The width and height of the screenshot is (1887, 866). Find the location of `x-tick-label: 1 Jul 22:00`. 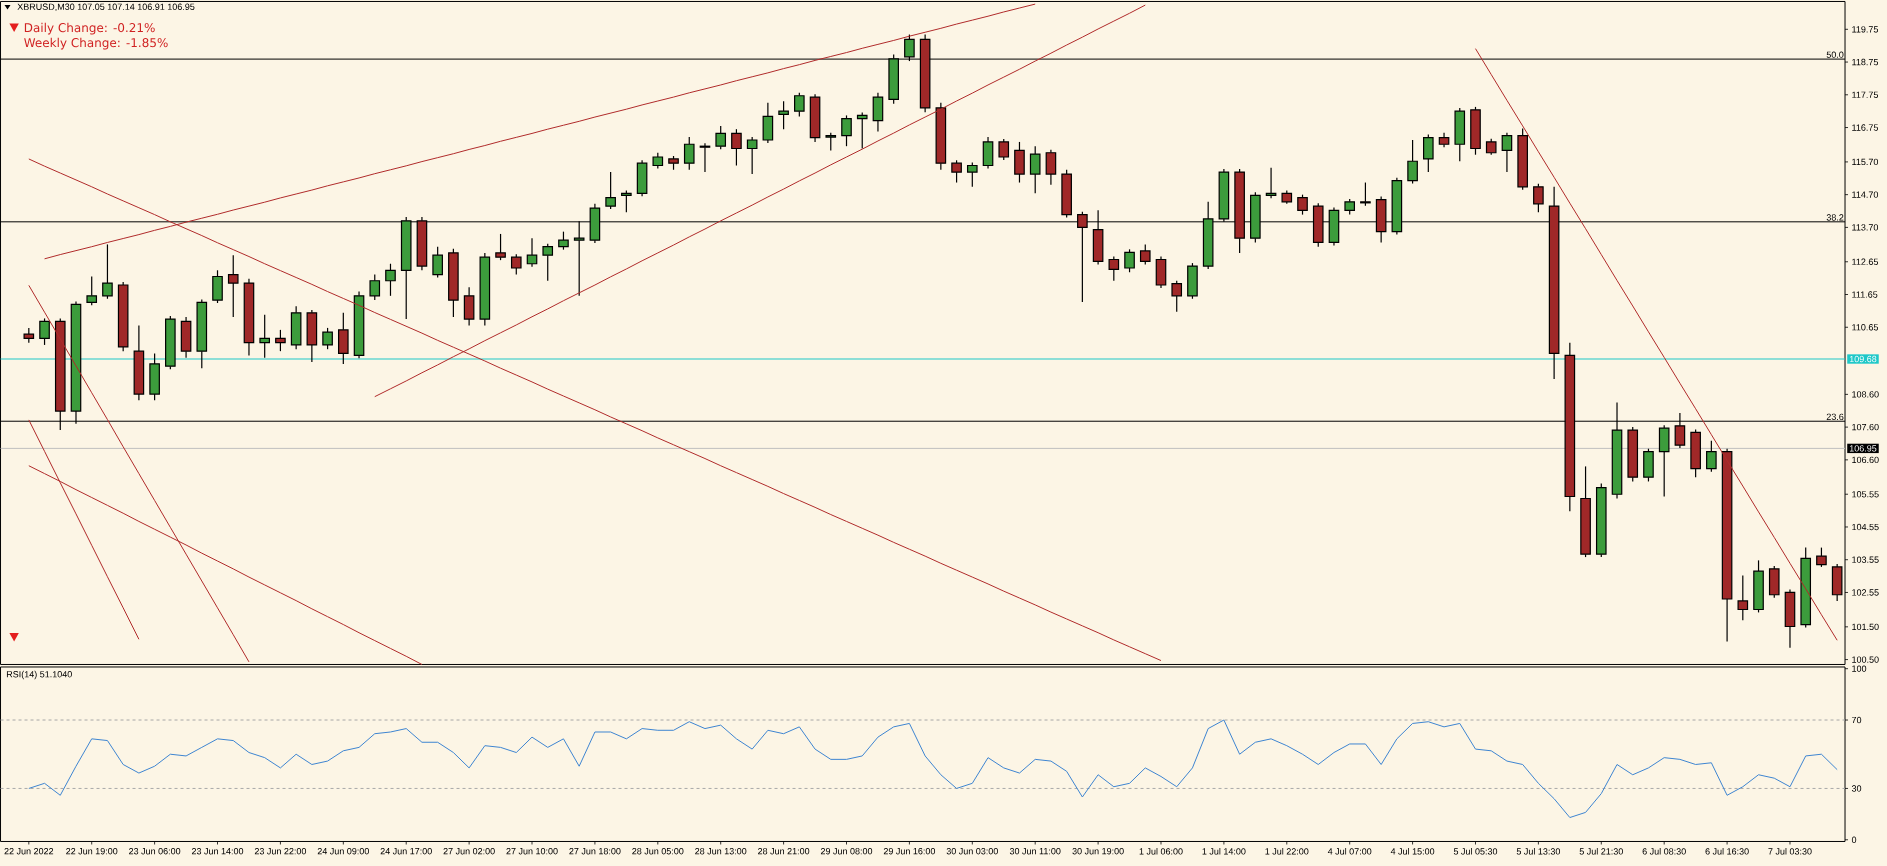

x-tick-label: 1 Jul 22:00 is located at coordinates (1287, 851).